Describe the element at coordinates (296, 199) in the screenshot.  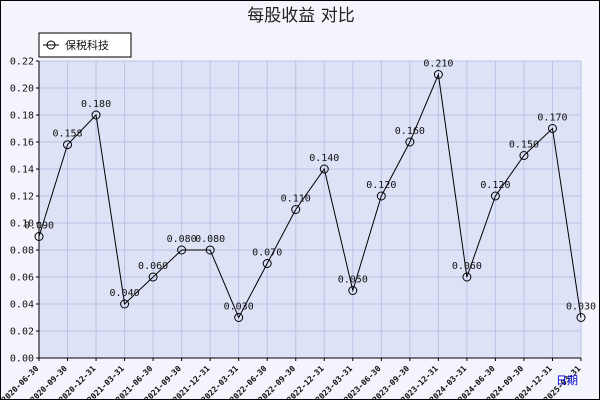
I see `data-label: 0.110` at that location.